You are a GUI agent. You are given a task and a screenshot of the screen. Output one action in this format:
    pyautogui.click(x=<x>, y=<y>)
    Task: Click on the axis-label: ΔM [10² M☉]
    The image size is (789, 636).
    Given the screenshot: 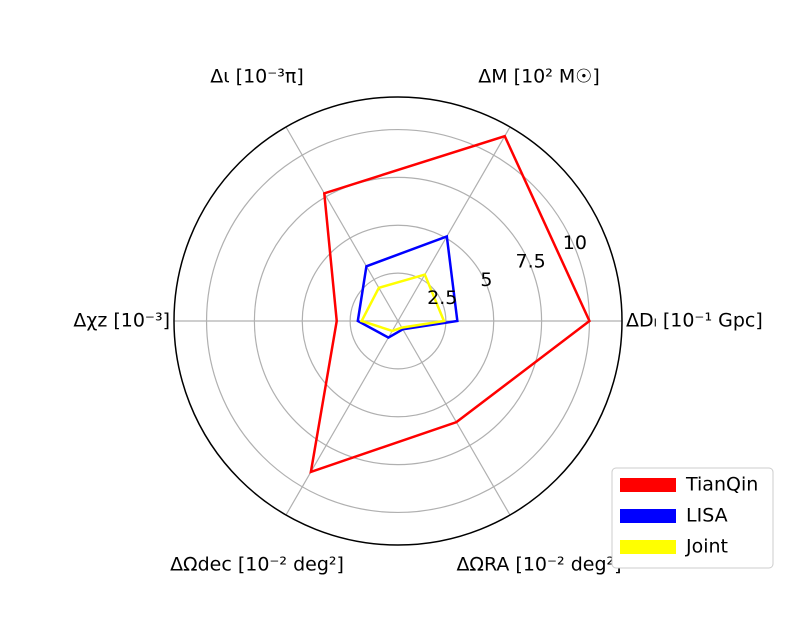 What is the action you would take?
    pyautogui.click(x=539, y=76)
    